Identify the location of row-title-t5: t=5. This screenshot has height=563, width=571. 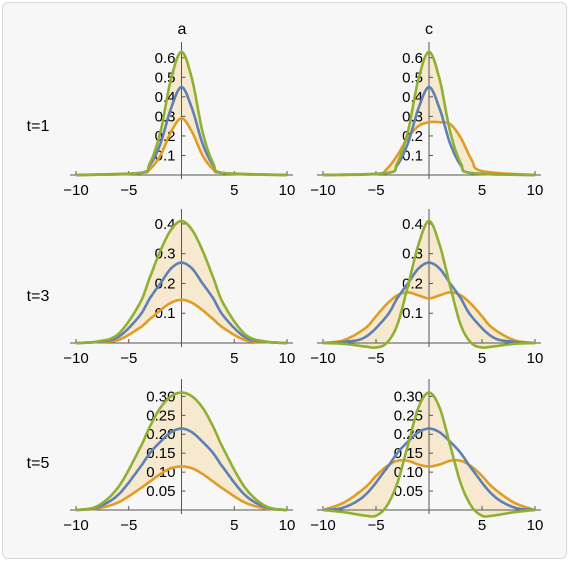
(38, 463).